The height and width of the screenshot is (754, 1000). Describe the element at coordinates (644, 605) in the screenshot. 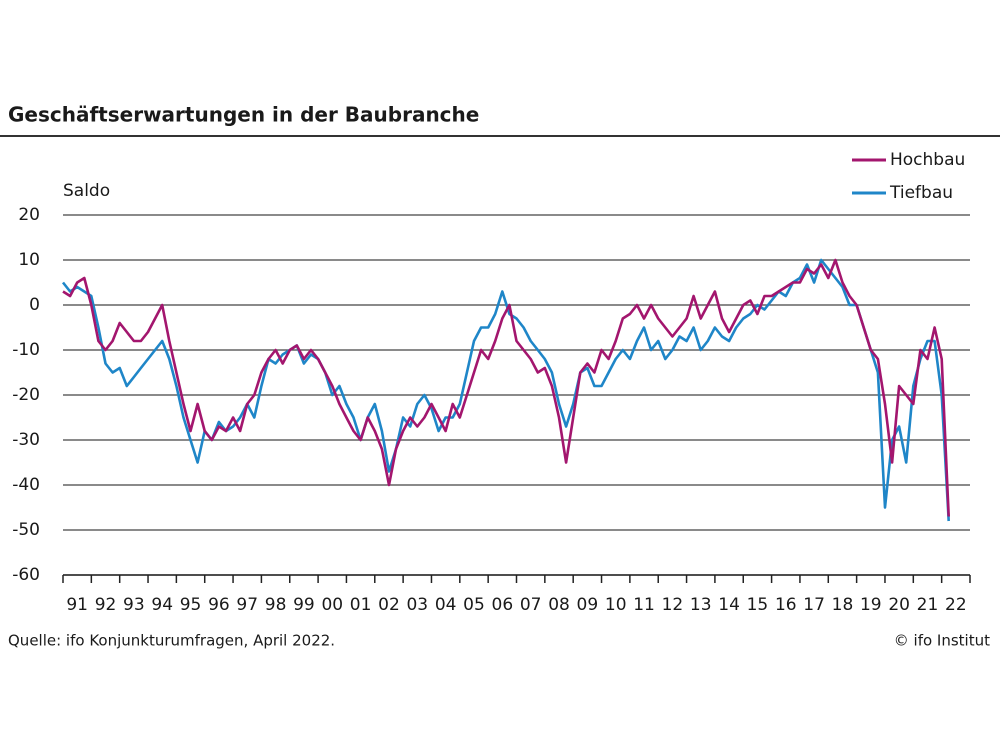

I see `x-tick-label: 11` at that location.